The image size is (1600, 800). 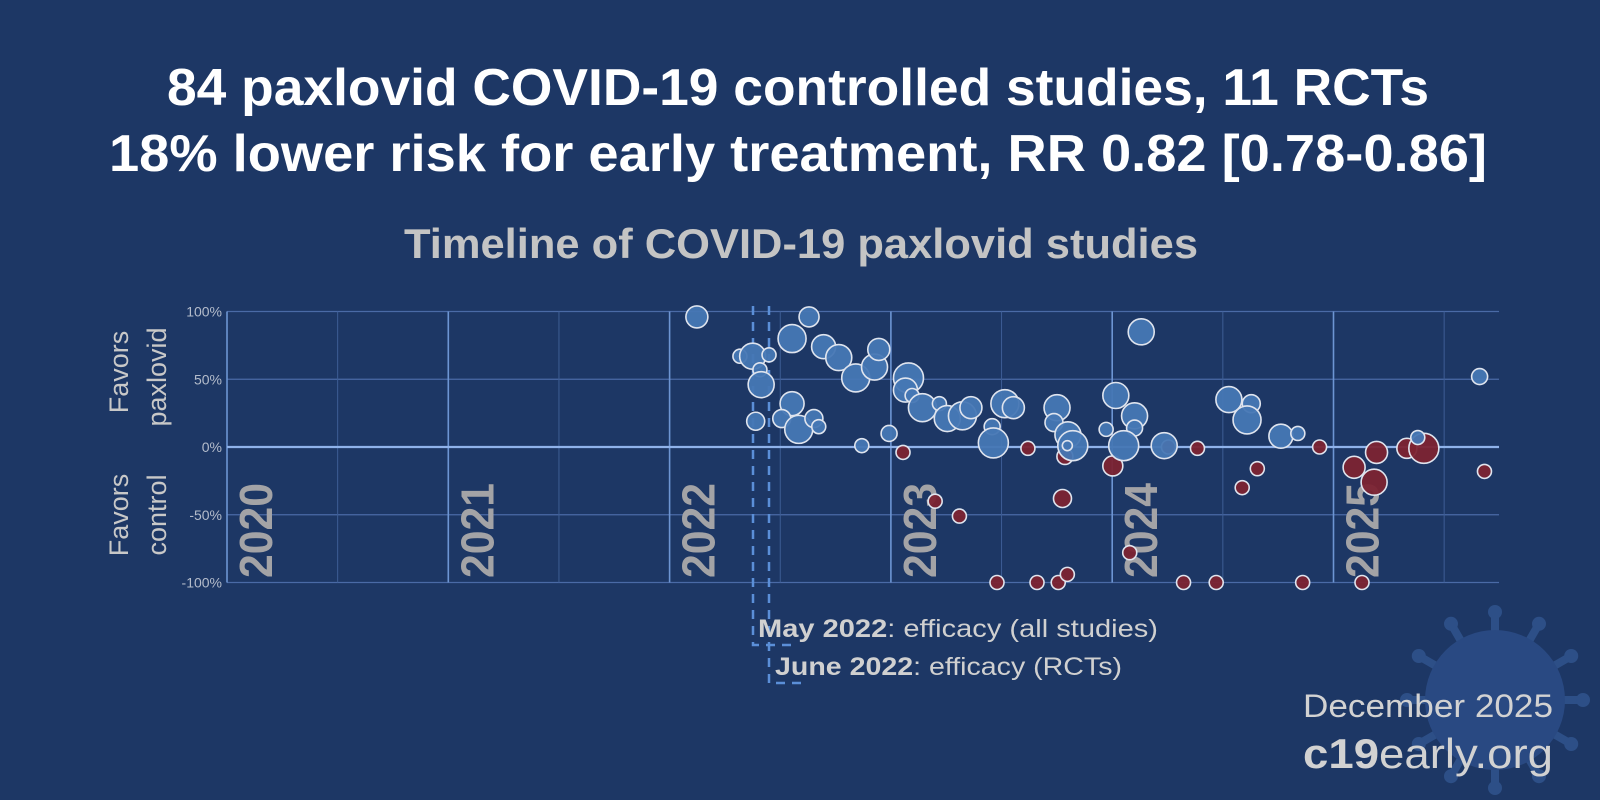 What do you see at coordinates (157, 514) in the screenshot?
I see `y-label-lower-line2: control` at bounding box center [157, 514].